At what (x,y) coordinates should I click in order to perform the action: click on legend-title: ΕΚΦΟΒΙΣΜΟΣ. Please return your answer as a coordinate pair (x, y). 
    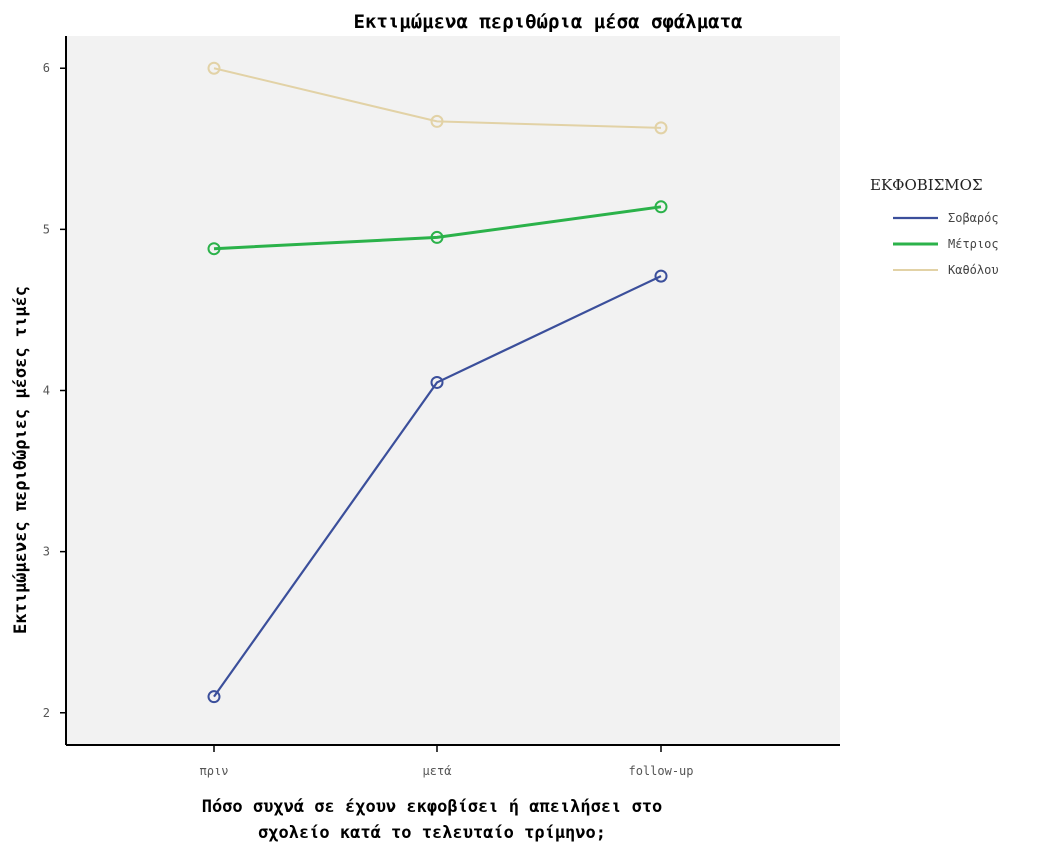
    Looking at the image, I should click on (926, 185).